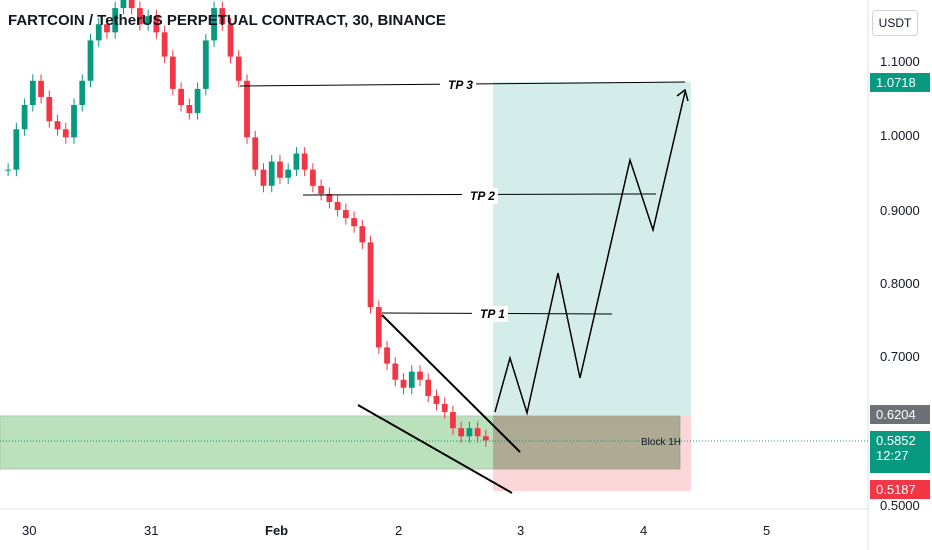  What do you see at coordinates (892, 455) in the screenshot?
I see `countdown-timer: 12:27` at bounding box center [892, 455].